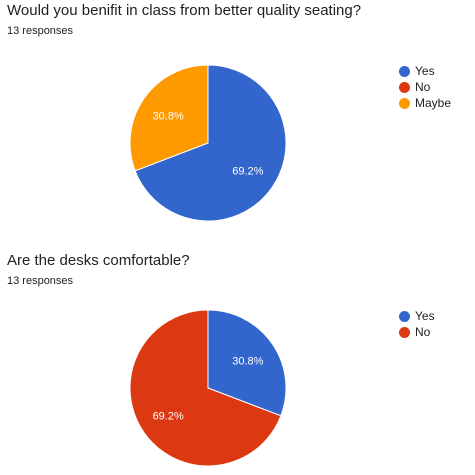 Image resolution: width=475 pixels, height=475 pixels. Describe the element at coordinates (247, 171) in the screenshot. I see `pie-label-yes: 69.2%` at that location.